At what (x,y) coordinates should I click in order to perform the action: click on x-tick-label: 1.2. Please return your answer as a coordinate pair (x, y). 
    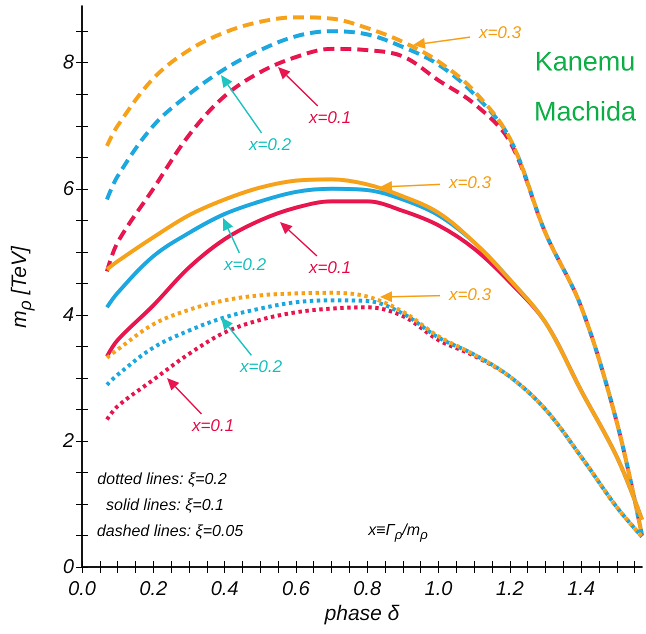
    Looking at the image, I should click on (510, 589).